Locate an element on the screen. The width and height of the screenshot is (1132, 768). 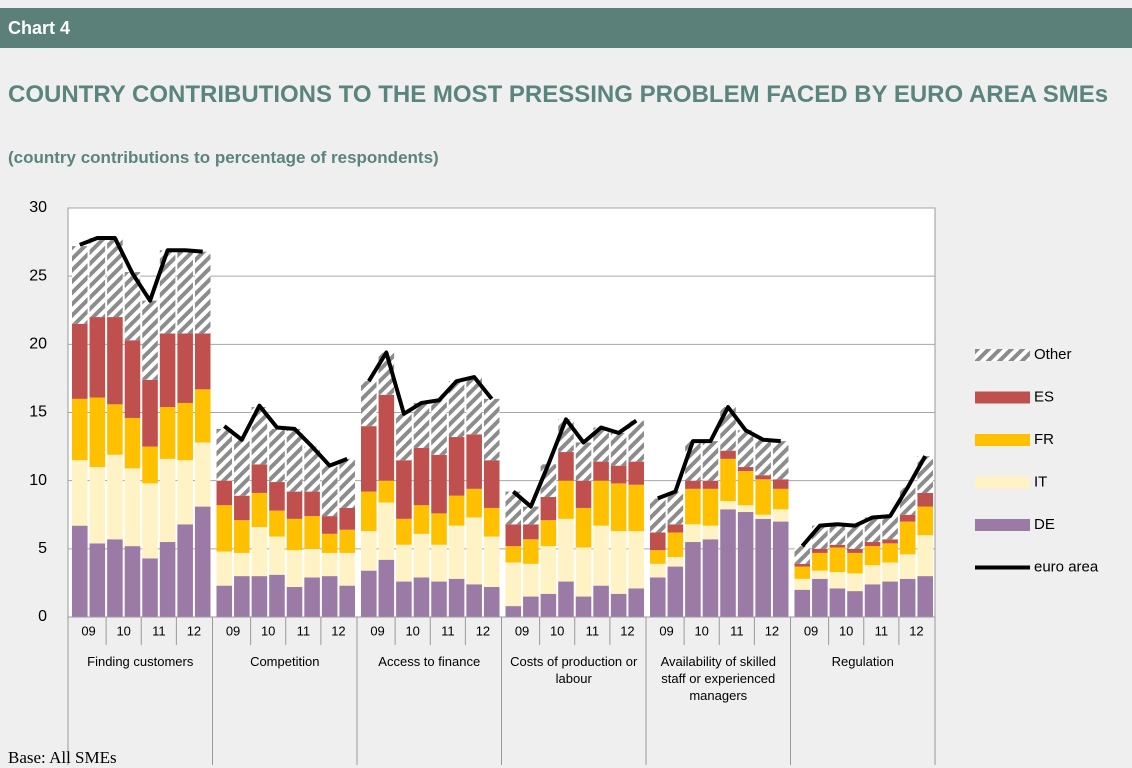
legend-label: Other is located at coordinates (1053, 354).